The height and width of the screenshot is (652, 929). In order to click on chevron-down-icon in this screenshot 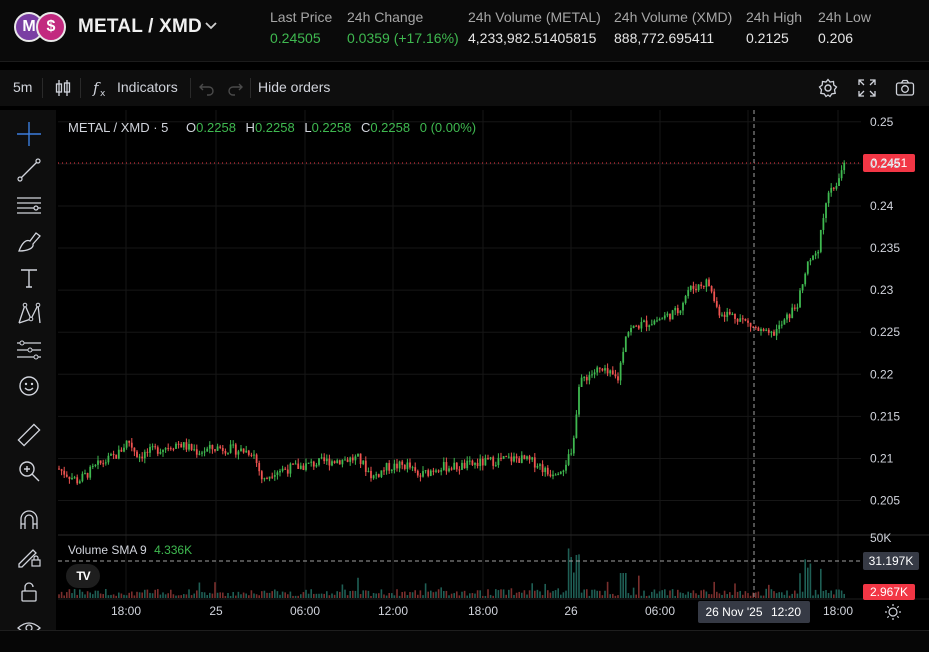, I will do `click(211, 27)`.